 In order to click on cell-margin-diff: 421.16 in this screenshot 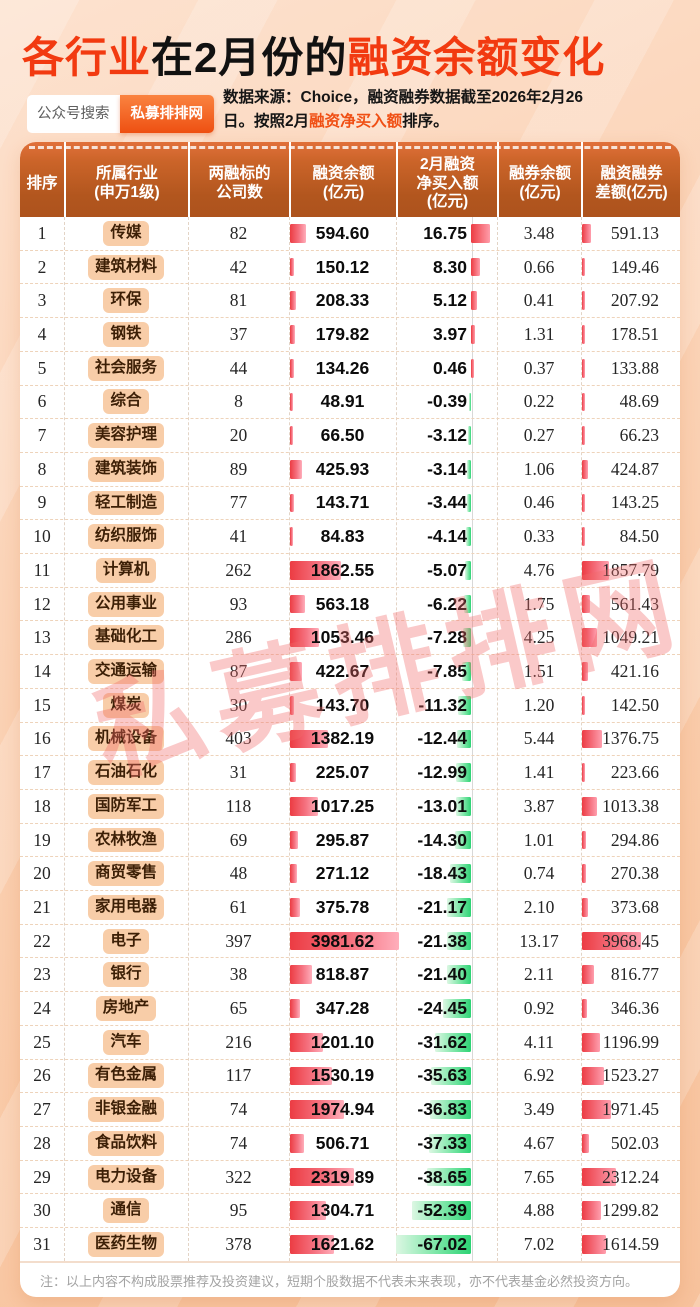, I will do `click(630, 671)`.